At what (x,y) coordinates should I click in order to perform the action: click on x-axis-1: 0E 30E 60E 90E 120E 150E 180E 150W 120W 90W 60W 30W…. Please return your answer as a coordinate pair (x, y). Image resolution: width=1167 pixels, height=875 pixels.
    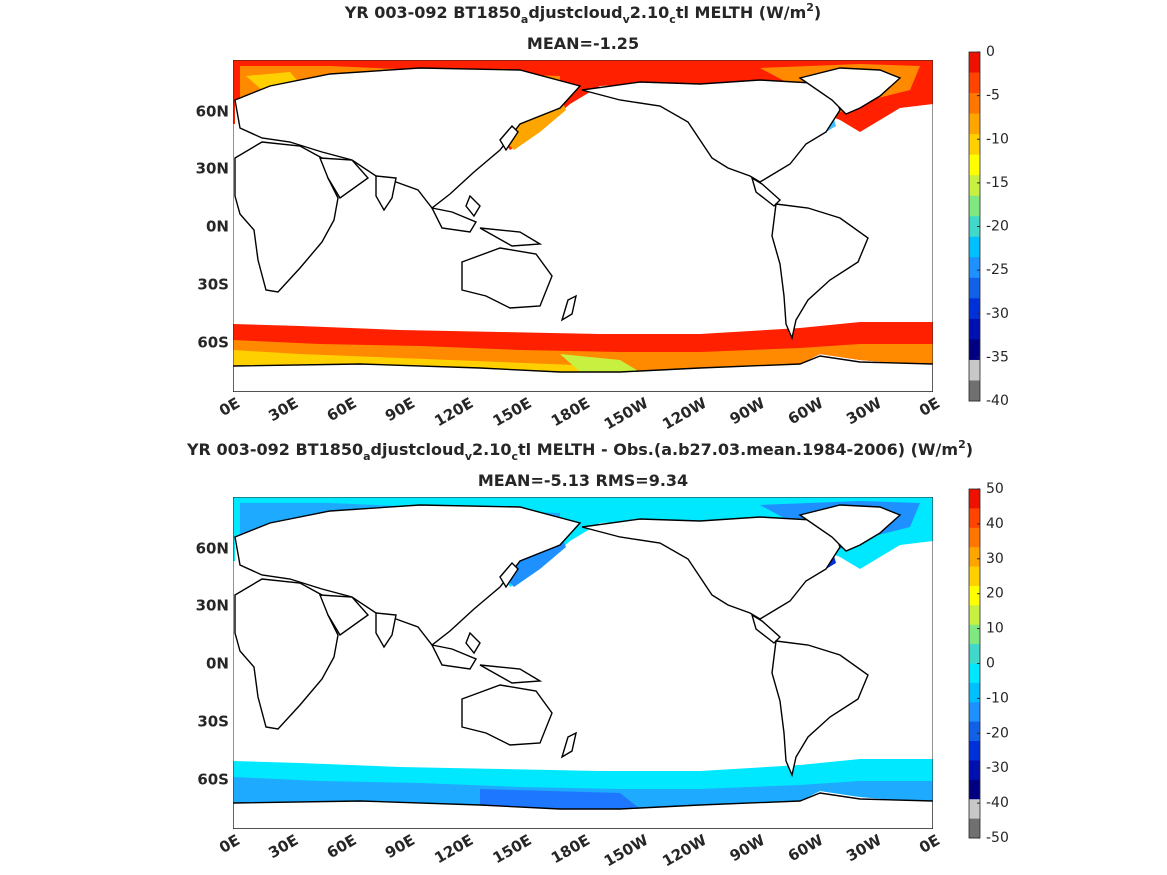
    Looking at the image, I should click on (579, 414).